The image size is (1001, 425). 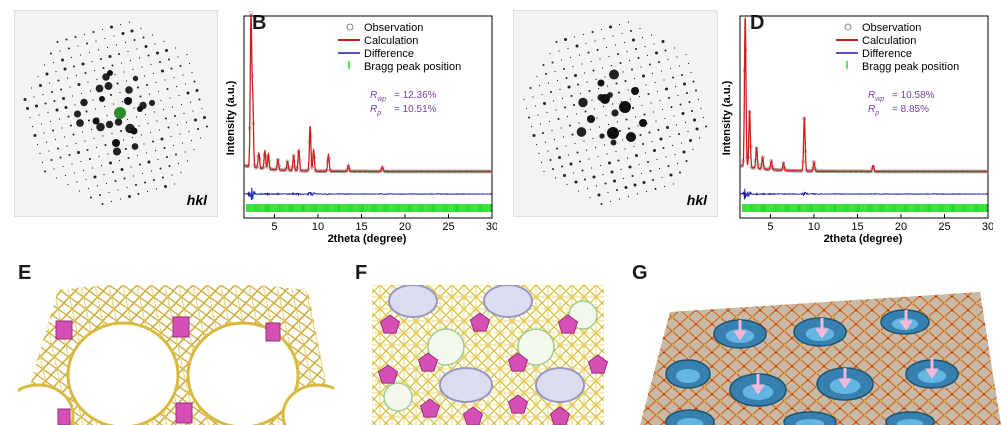 I want to click on framework-pores-e, so click(x=176, y=373).